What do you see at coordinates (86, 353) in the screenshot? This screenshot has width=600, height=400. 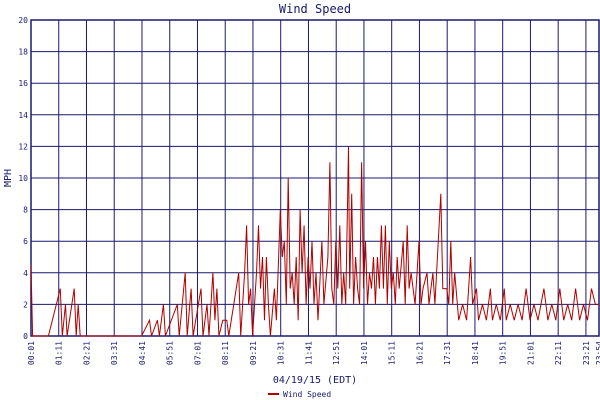 I see `x-tick-label: 02:21` at bounding box center [86, 353].